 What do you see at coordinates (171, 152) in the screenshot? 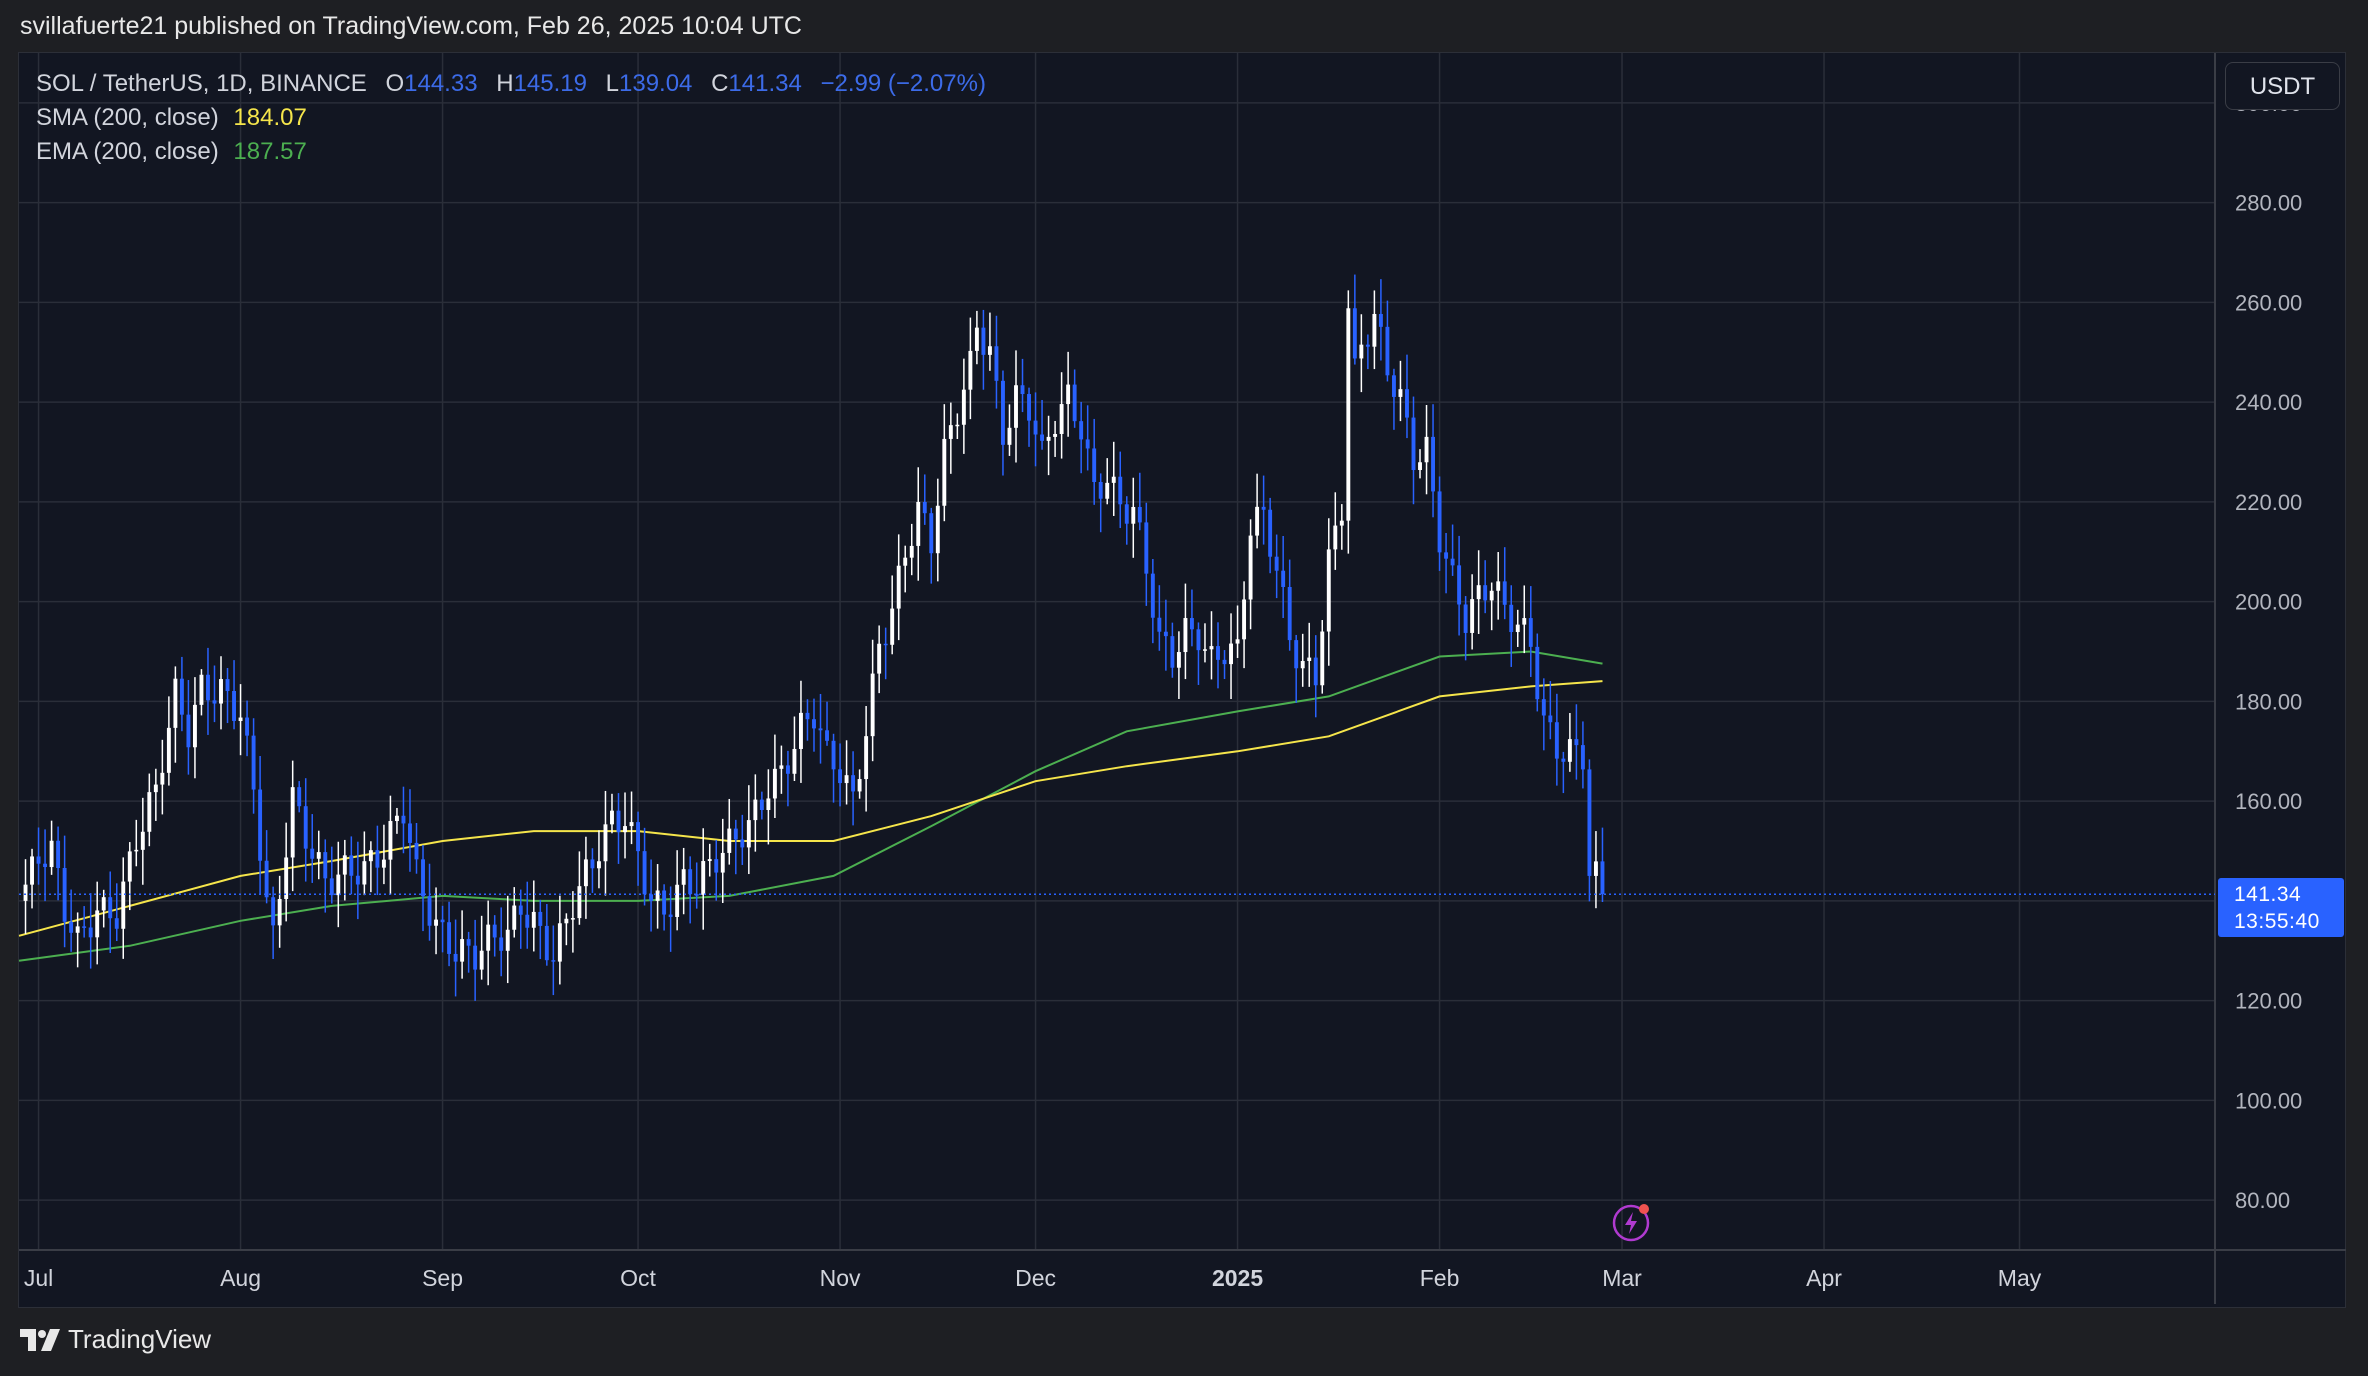
I see `ema-legend: EMA (200, close) 187.57` at bounding box center [171, 152].